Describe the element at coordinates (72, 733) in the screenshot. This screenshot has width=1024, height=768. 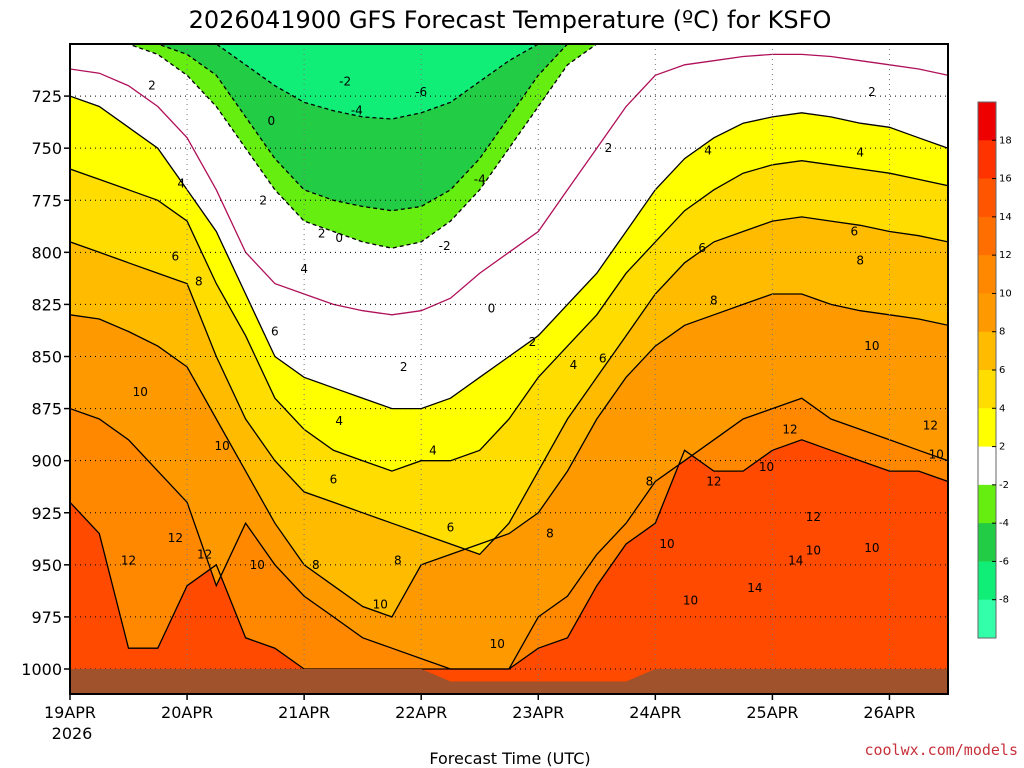
I see `x-axis-year: 2026` at that location.